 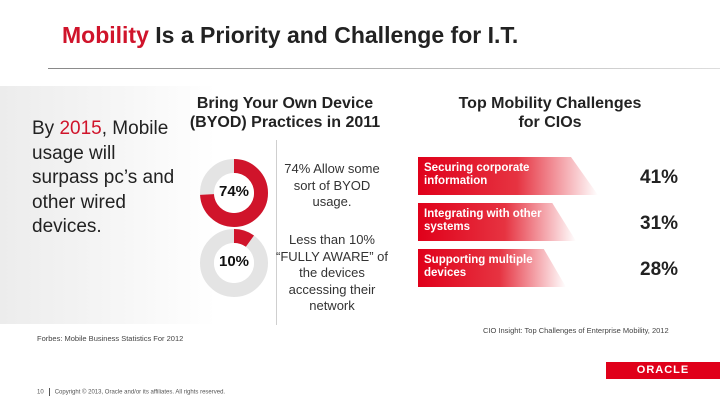 I want to click on oracle-logo-text: ORACLE, so click(x=663, y=370).